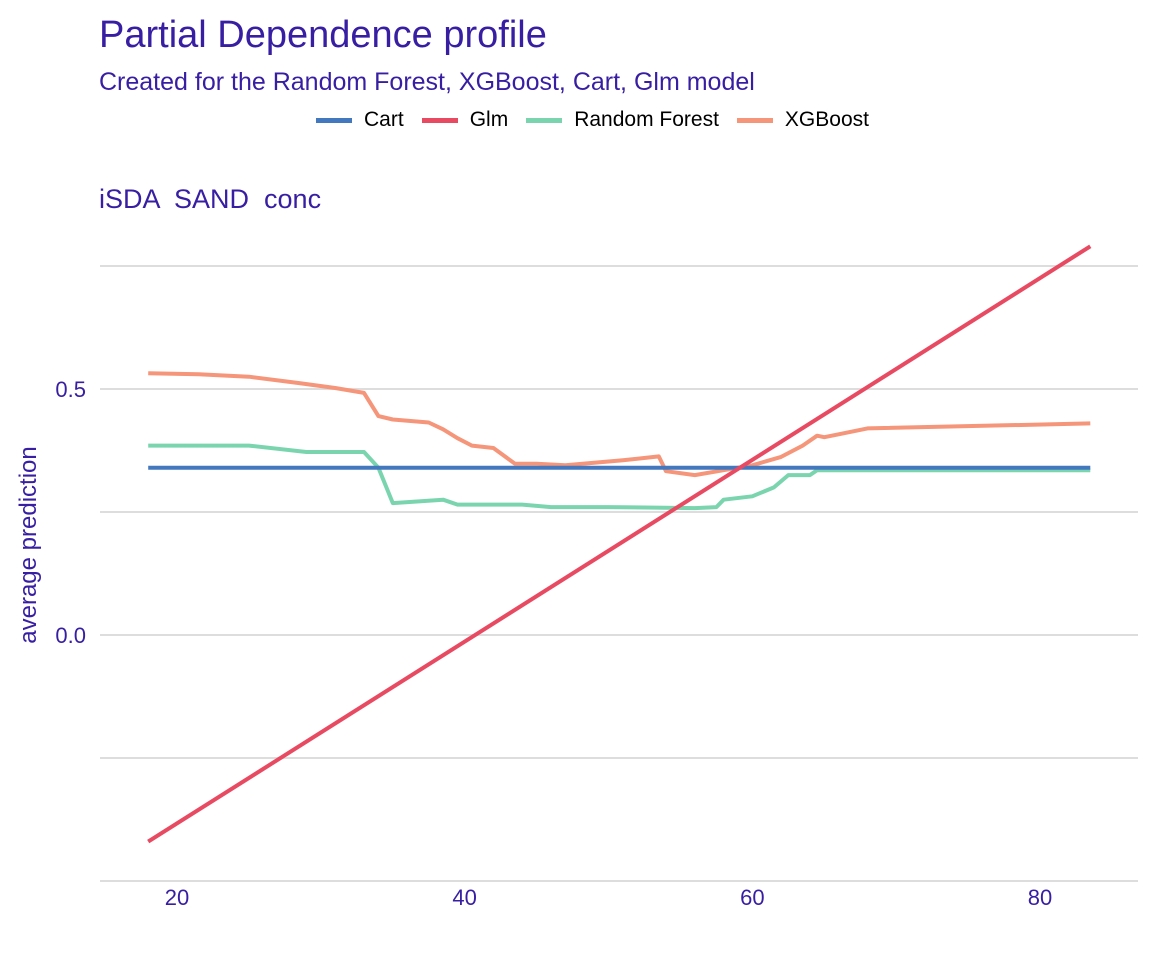  What do you see at coordinates (619, 424) in the screenshot?
I see `series-line-xgboost` at bounding box center [619, 424].